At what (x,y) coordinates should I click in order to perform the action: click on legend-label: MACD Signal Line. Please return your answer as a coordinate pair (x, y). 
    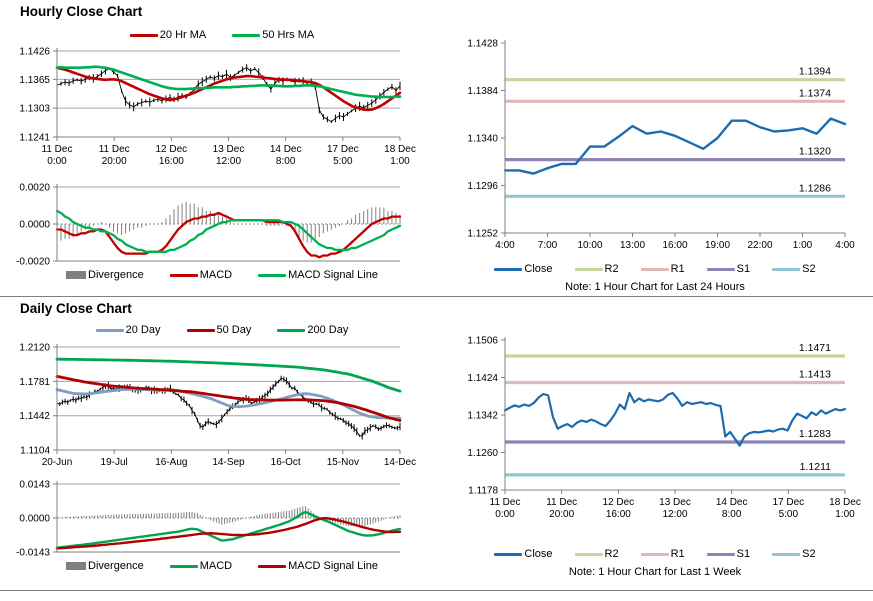
    Looking at the image, I should click on (333, 566).